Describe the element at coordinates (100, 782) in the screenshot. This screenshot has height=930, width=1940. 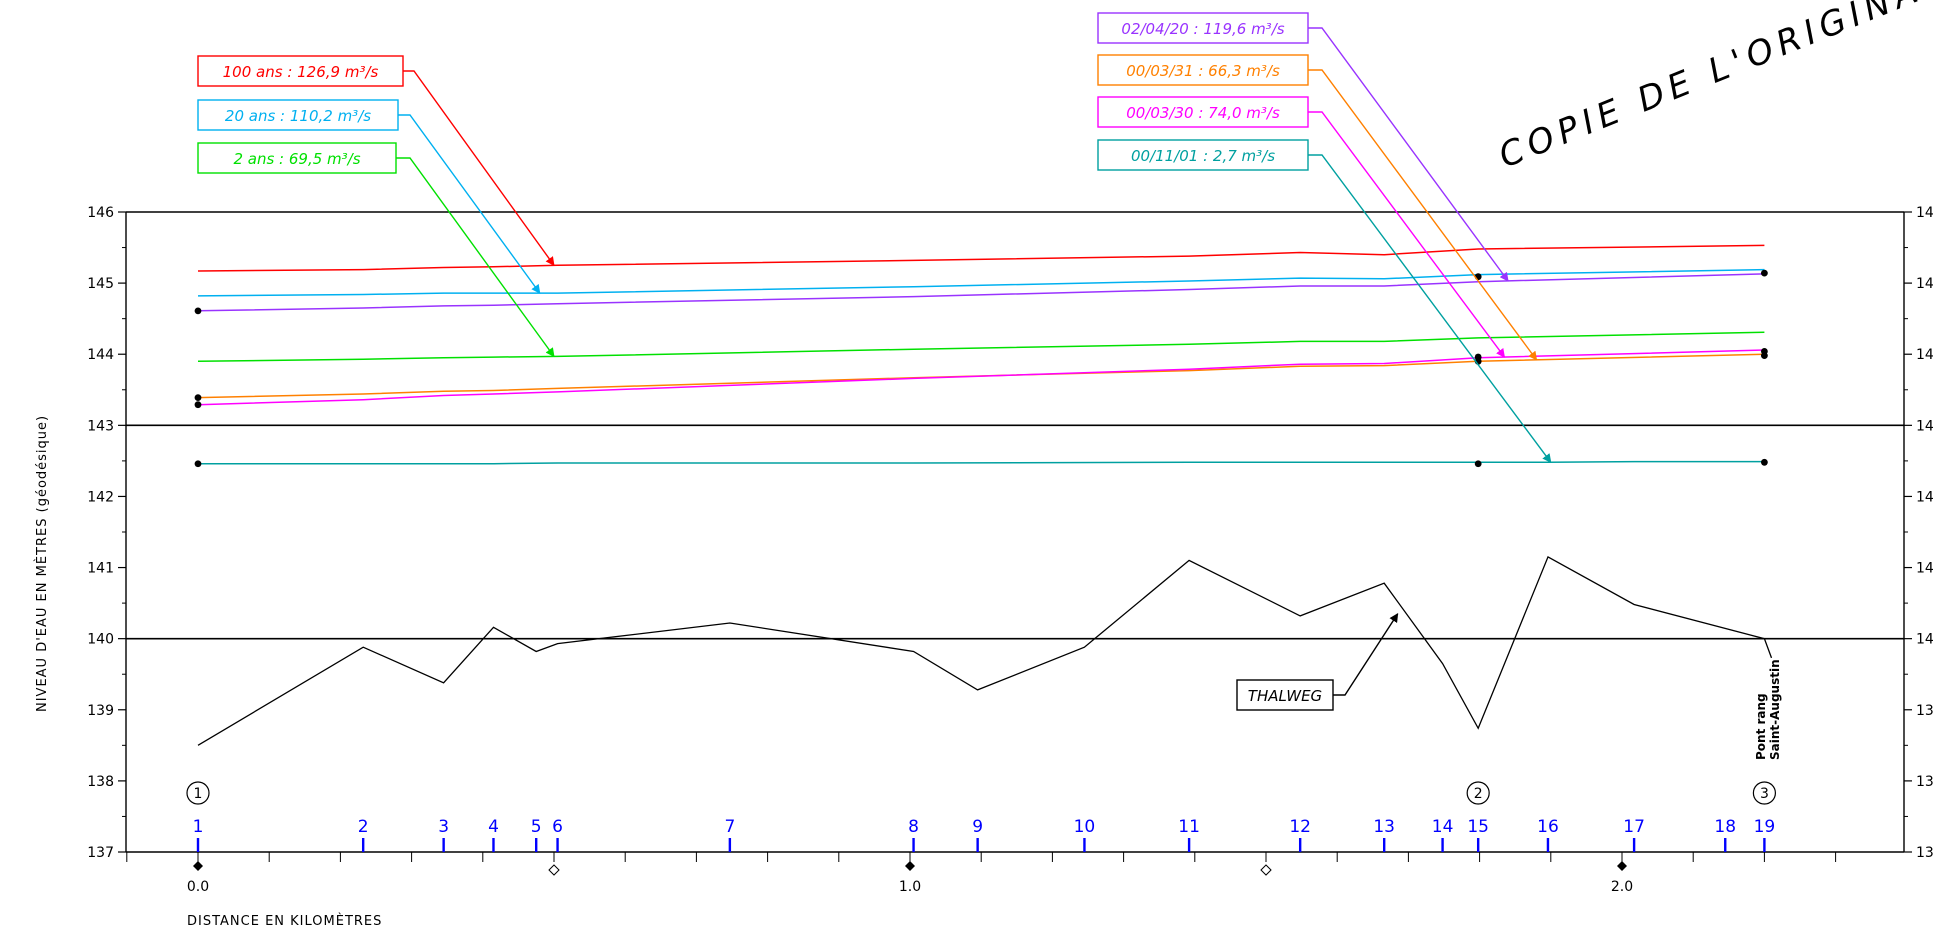
I see `y-tick-label: 138` at that location.